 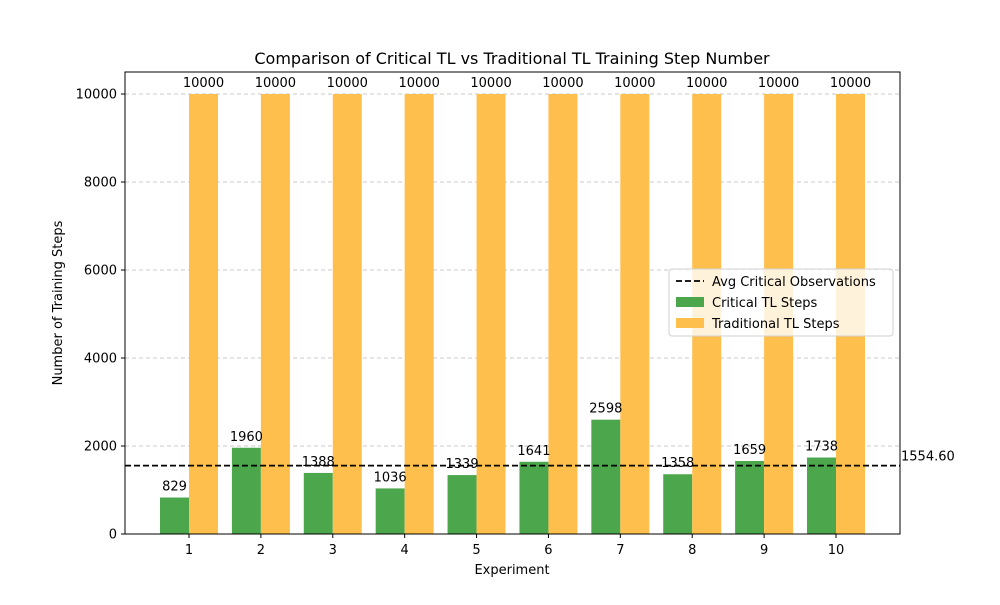 I want to click on legend-label-average: Avg Critical Observations, so click(x=794, y=282).